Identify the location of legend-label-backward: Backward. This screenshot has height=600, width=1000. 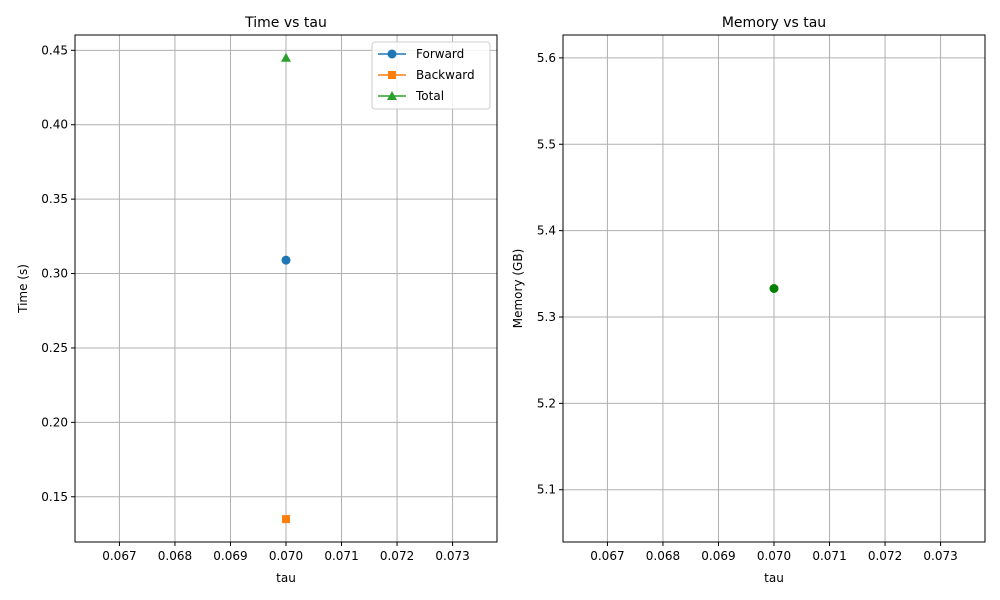
(445, 75).